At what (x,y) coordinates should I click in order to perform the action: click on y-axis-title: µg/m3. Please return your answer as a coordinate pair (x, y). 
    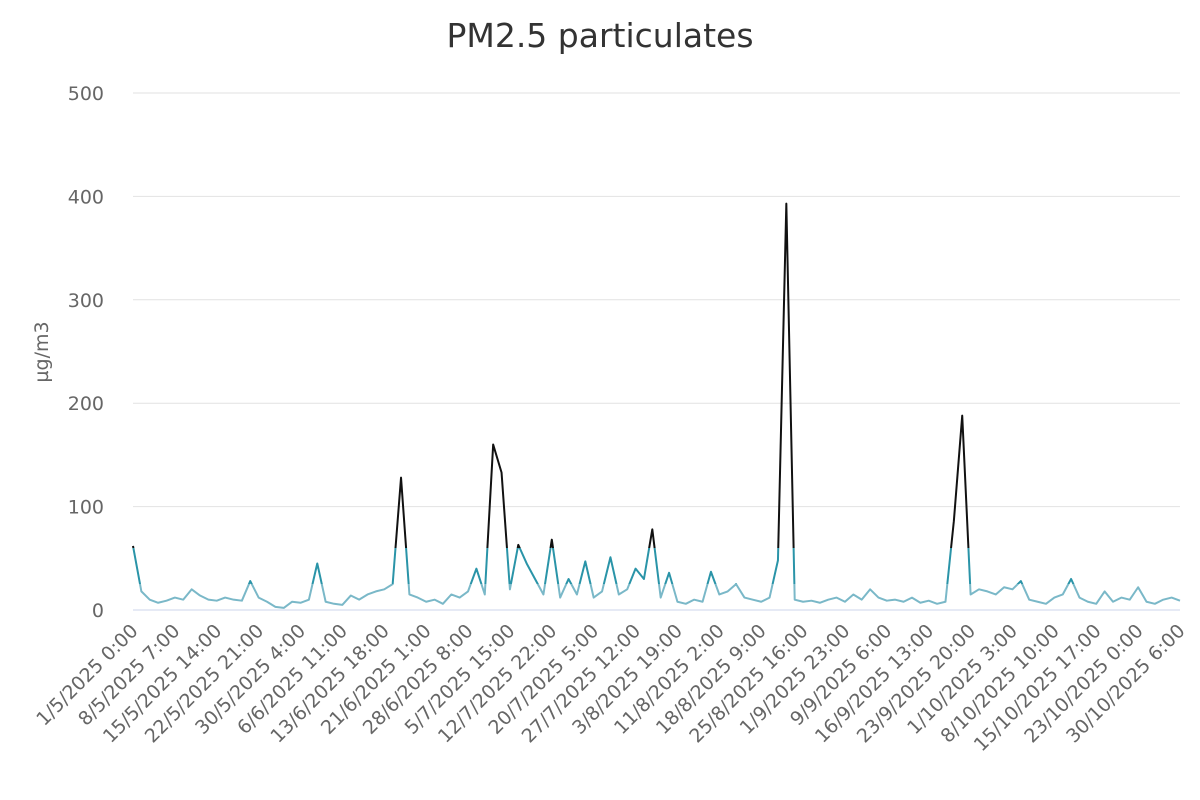
    Looking at the image, I should click on (42, 351).